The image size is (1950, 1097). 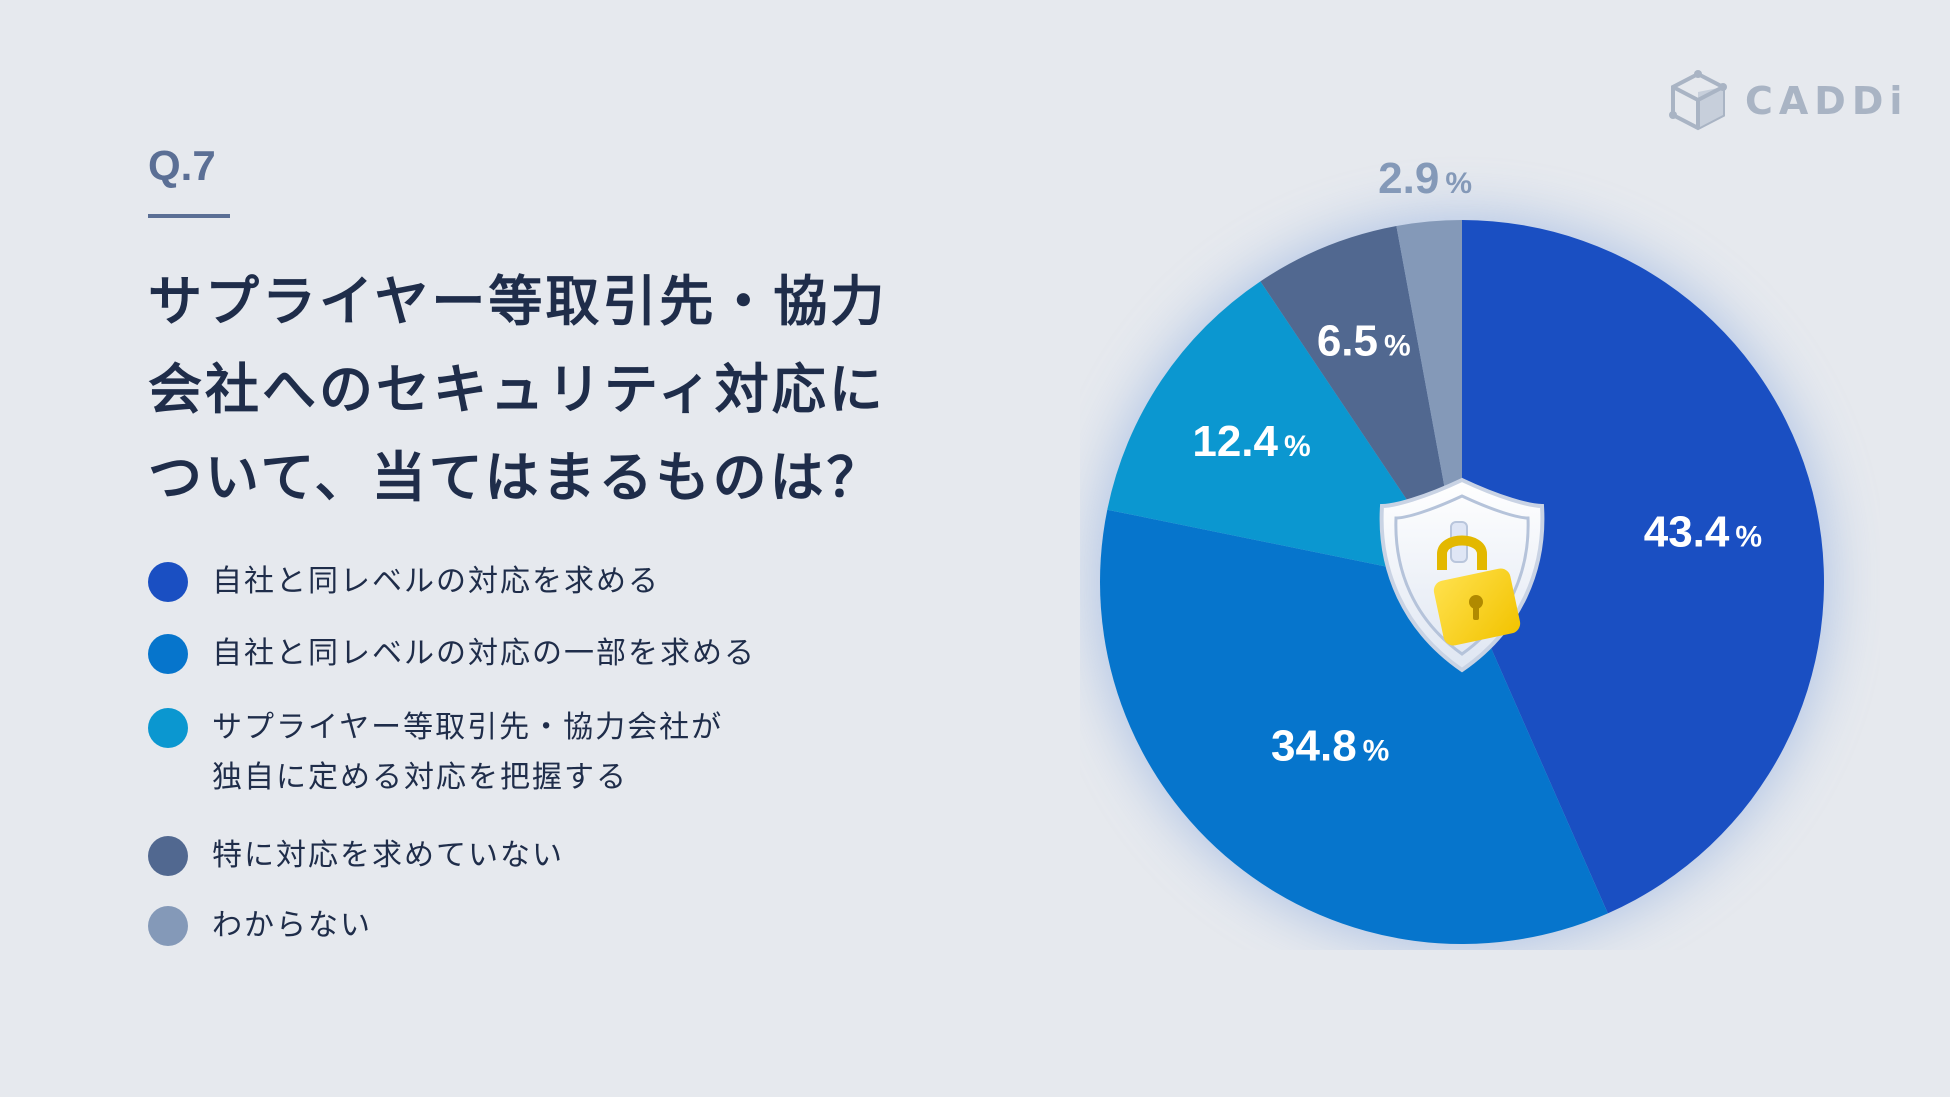 I want to click on data-label: 2.9%, so click(x=1425, y=178).